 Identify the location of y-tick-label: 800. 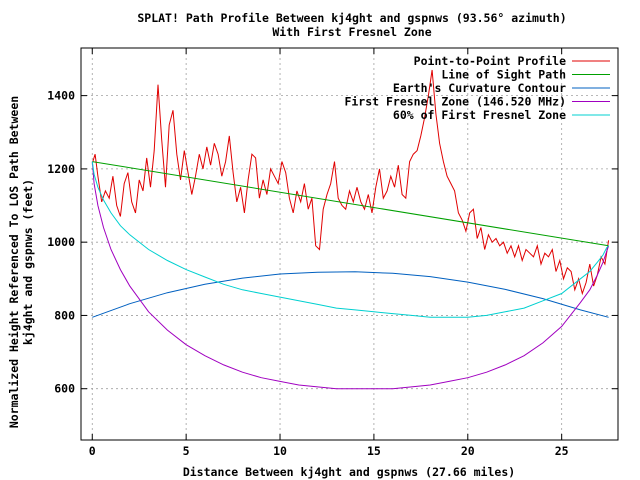
(64, 315).